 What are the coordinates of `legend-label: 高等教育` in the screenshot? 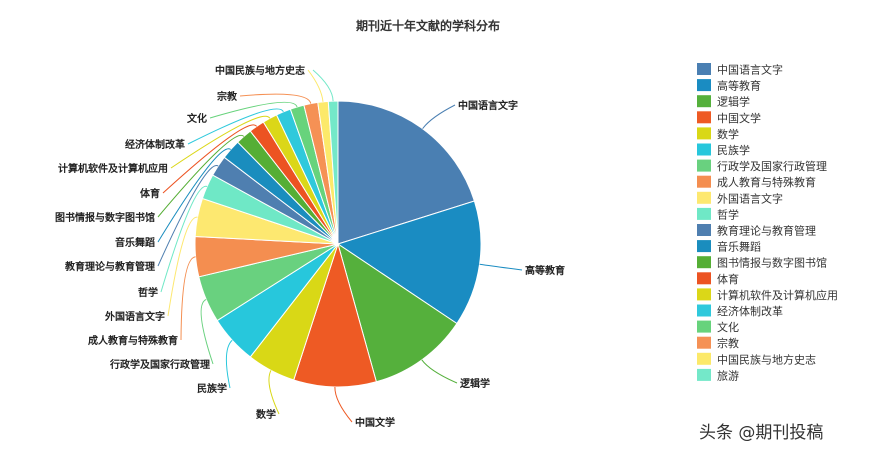 It's located at (739, 86).